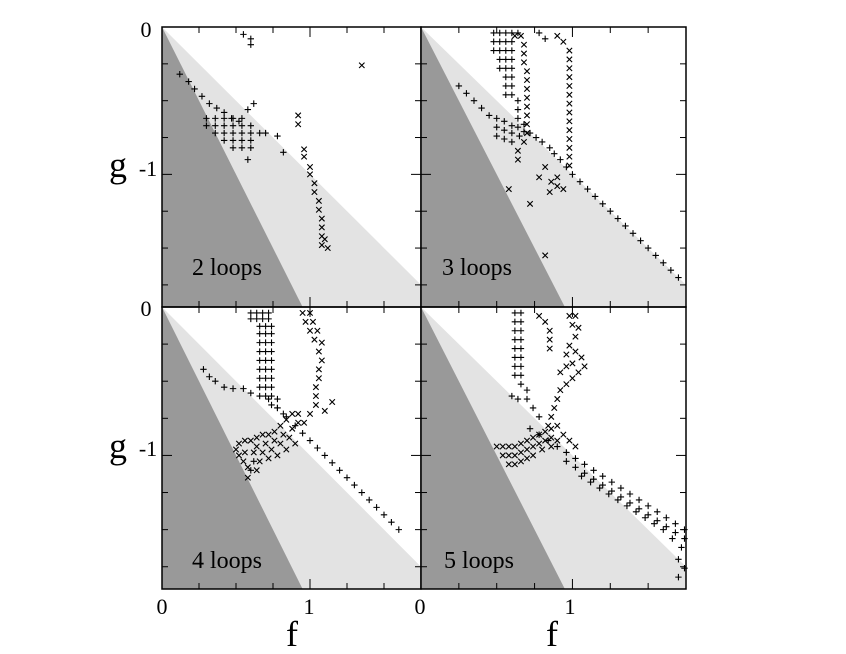  What do you see at coordinates (227, 268) in the screenshot?
I see `panel-label-2-loops: 2 loops` at bounding box center [227, 268].